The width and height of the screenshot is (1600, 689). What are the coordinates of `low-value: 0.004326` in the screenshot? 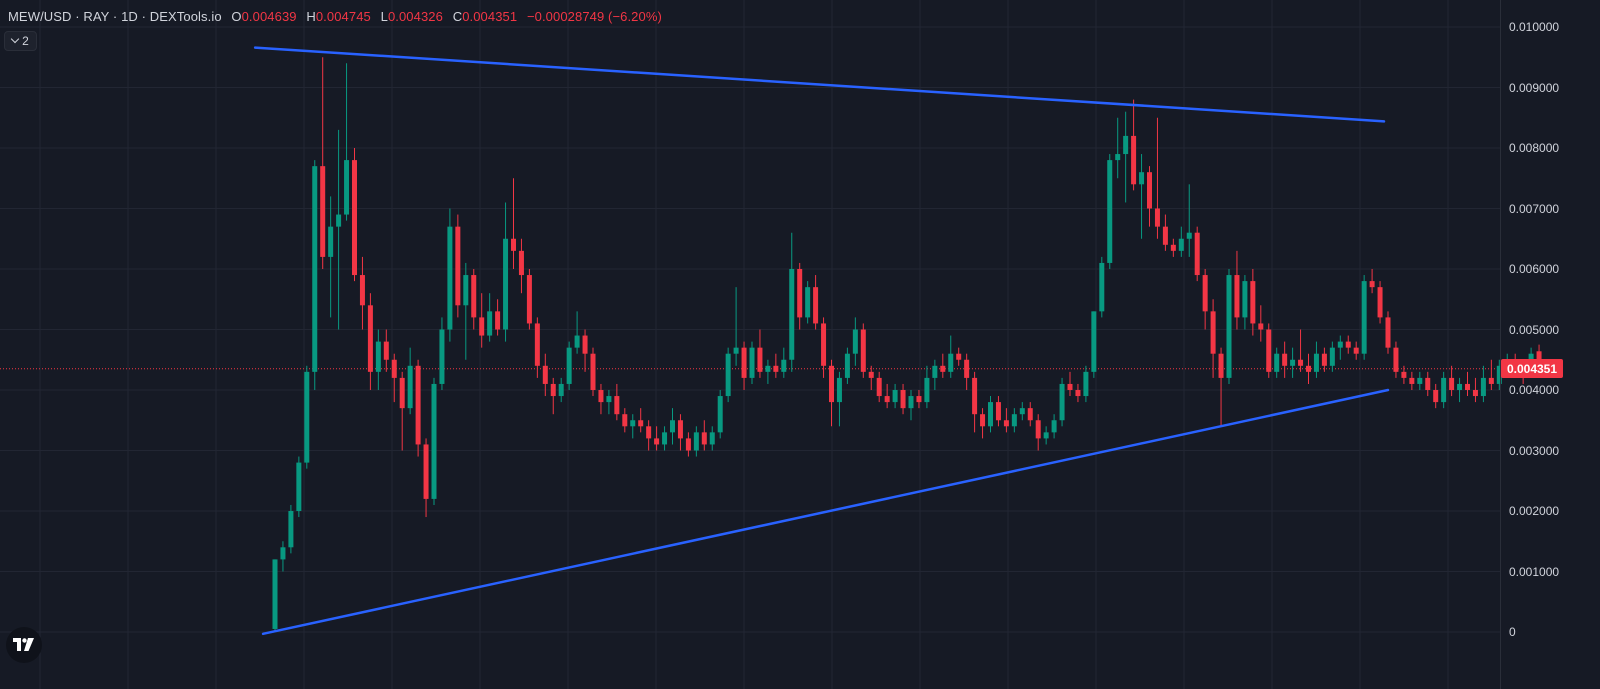 It's located at (415, 16).